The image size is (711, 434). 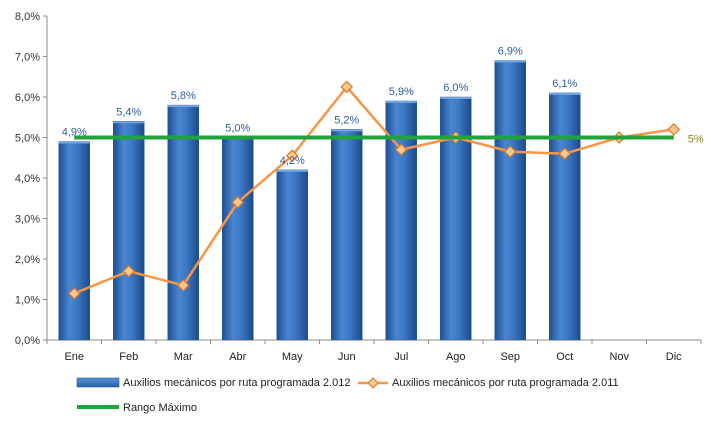 What do you see at coordinates (455, 88) in the screenshot?
I see `bar-data-label: 6,0%` at bounding box center [455, 88].